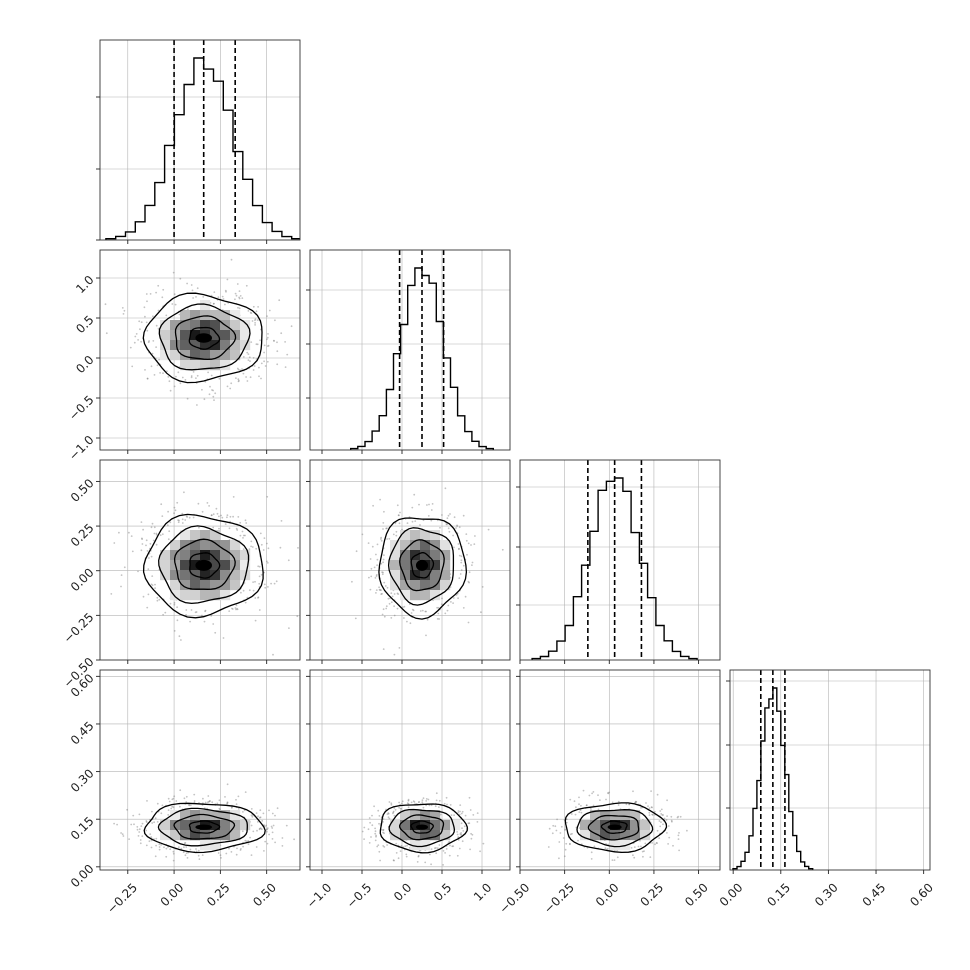 The width and height of the screenshot is (970, 970). I want to click on density-peak, so click(203, 338).